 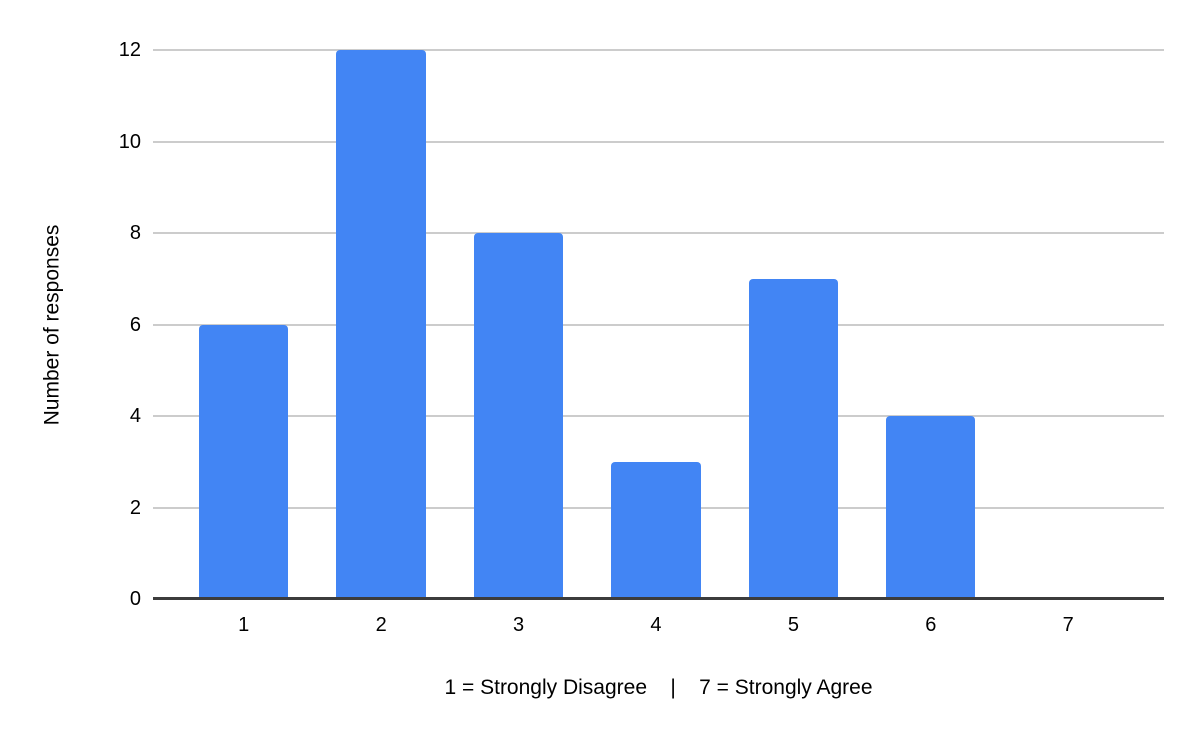 What do you see at coordinates (129, 141) in the screenshot?
I see `y-tick-label-10: 10` at bounding box center [129, 141].